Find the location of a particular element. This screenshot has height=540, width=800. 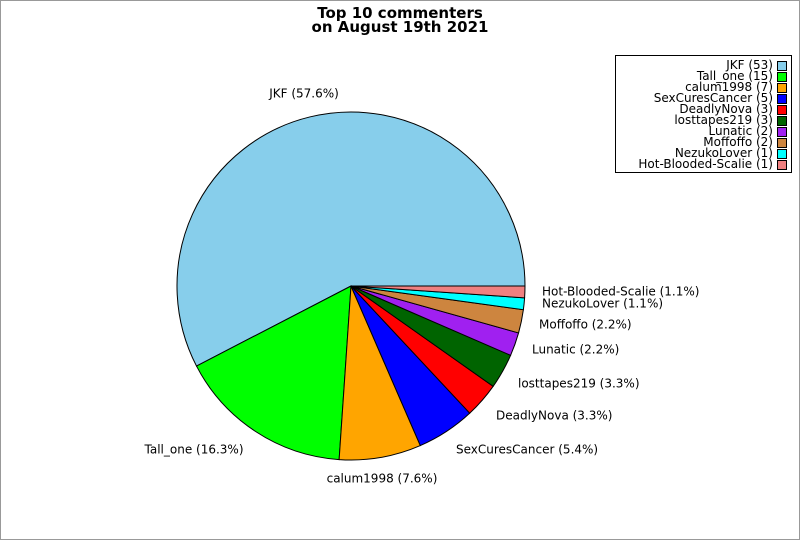

slice-label-nezukolover: NezukoLover (1.1%) is located at coordinates (602, 304).